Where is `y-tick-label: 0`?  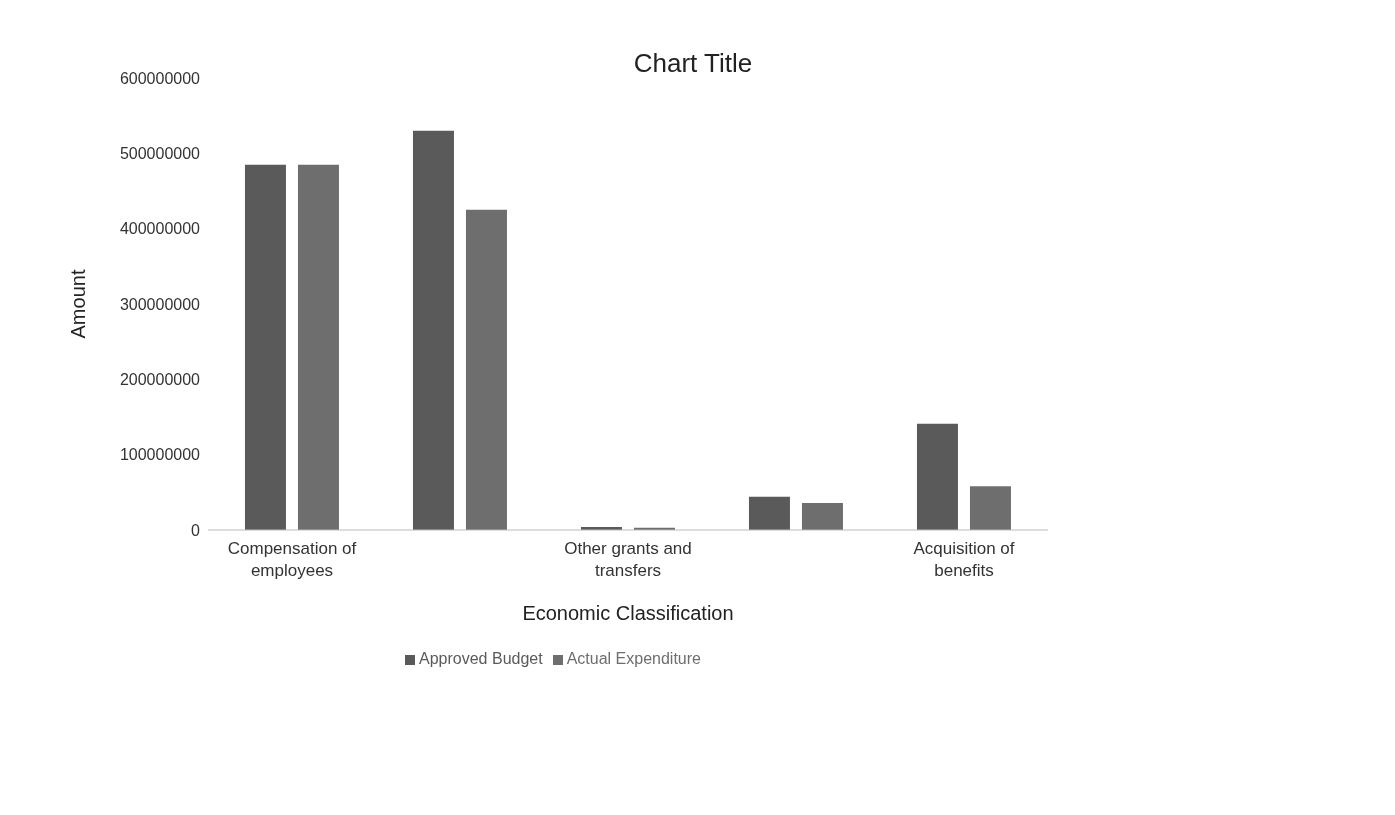
y-tick-label: 0 is located at coordinates (196, 530).